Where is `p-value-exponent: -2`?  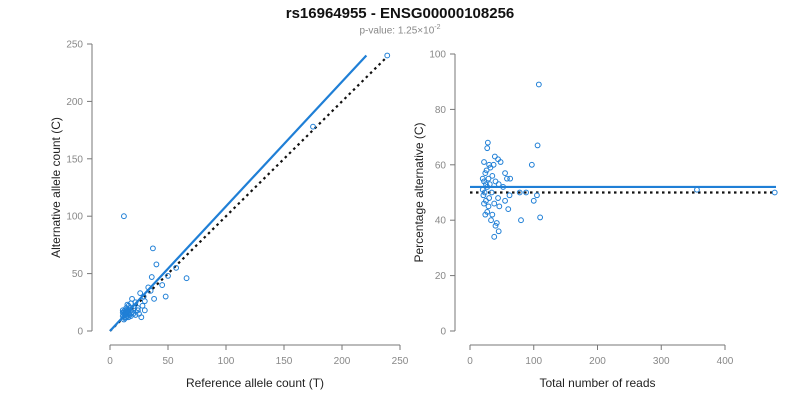
p-value-exponent: -2 is located at coordinates (437, 27).